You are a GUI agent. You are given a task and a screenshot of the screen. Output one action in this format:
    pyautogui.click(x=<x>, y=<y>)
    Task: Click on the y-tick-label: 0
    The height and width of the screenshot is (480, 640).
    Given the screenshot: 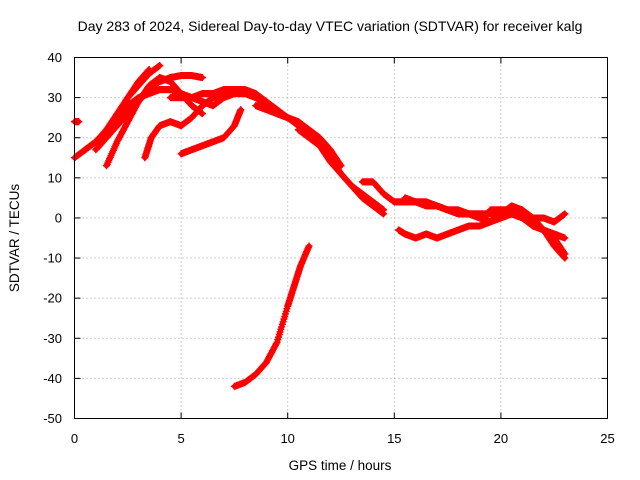 What is the action you would take?
    pyautogui.click(x=58, y=217)
    